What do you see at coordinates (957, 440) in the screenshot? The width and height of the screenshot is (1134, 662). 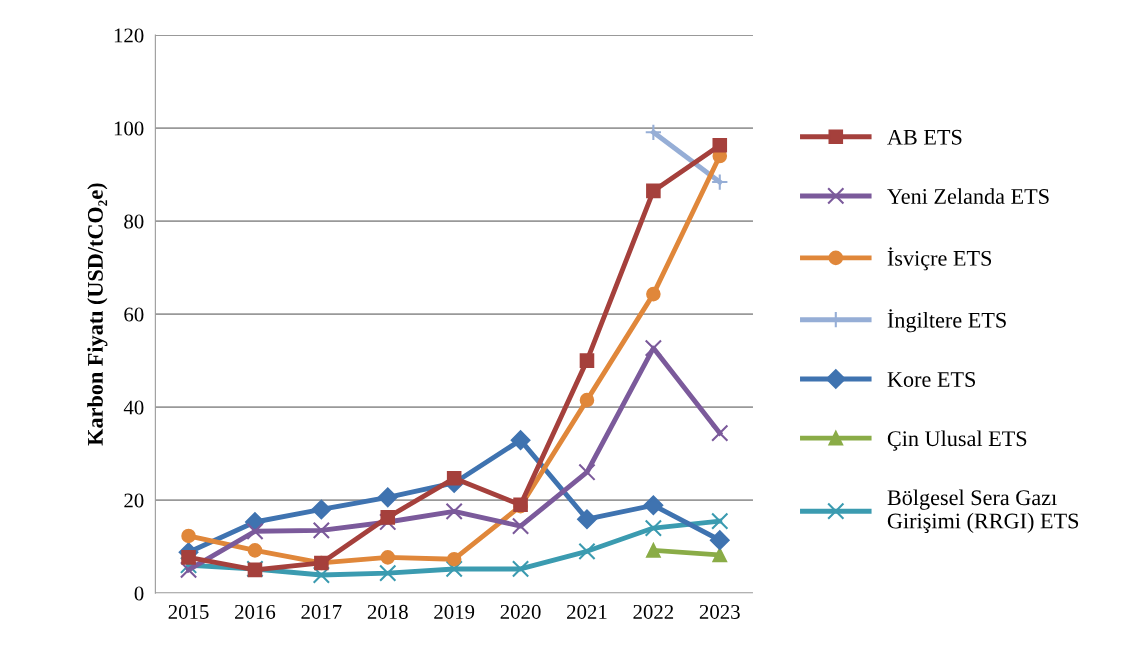 I see `legend-label: Çin Ulusal ETS` at bounding box center [957, 440].